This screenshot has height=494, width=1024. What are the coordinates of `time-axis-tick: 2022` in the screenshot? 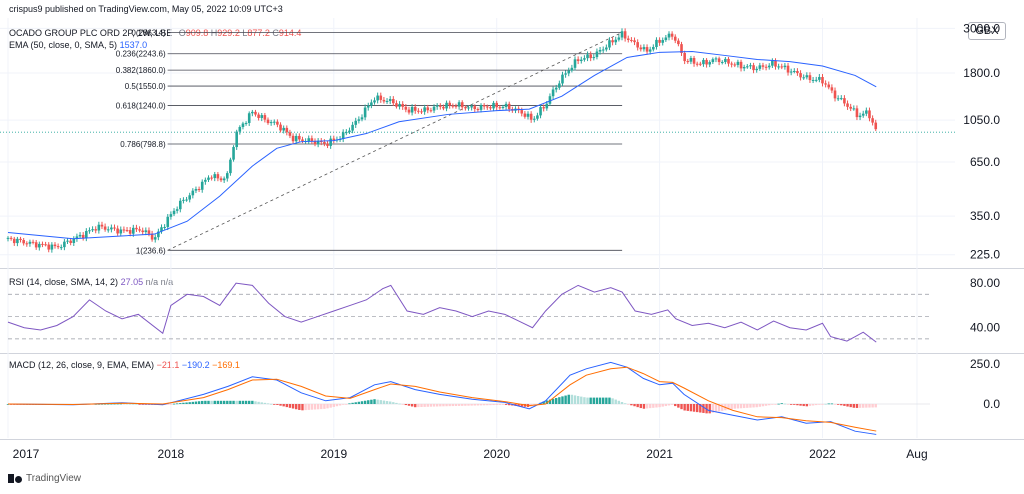 It's located at (822, 454).